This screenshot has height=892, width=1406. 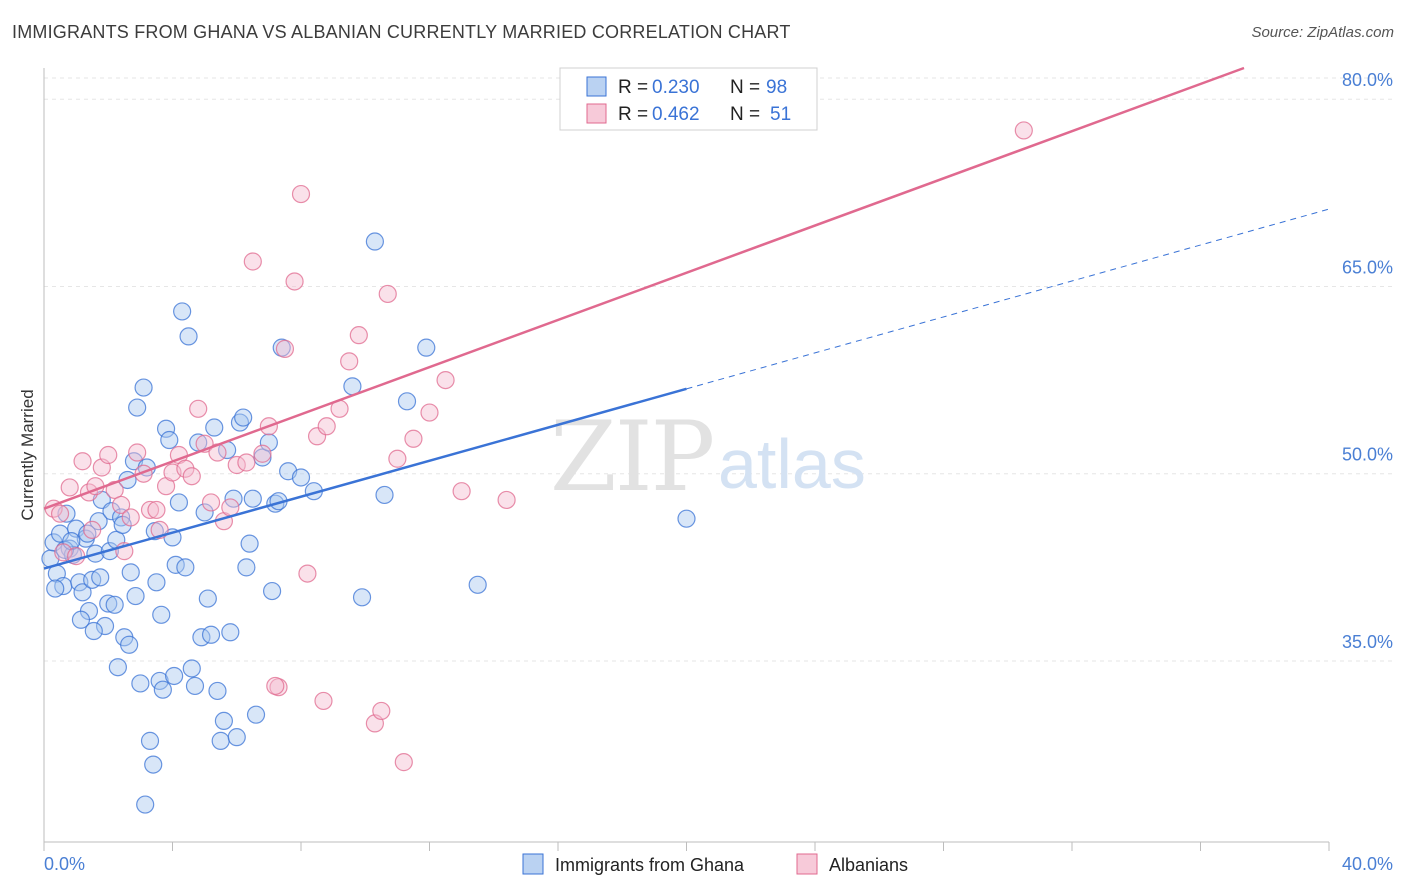 I want to click on x-tick-label-min: 0.0%, so click(x=64, y=864).